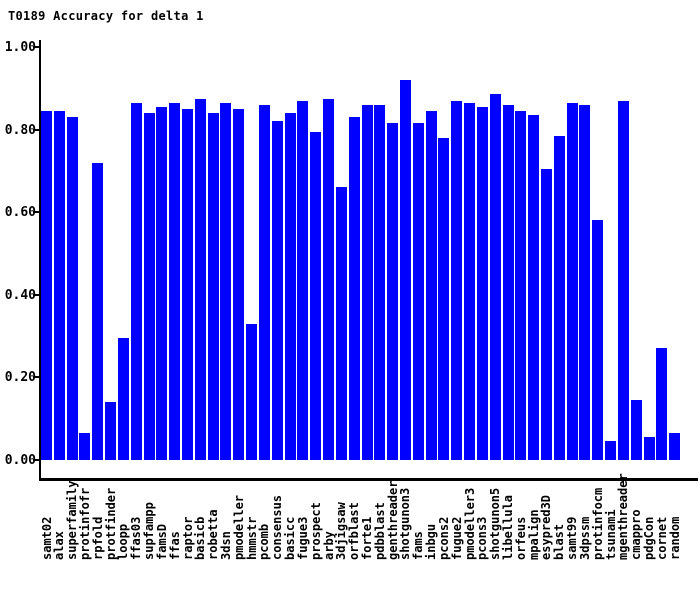 The width and height of the screenshot is (700, 590). What do you see at coordinates (598, 523) in the screenshot?
I see `x-label-protinfocm: protinfocm` at bounding box center [598, 523].